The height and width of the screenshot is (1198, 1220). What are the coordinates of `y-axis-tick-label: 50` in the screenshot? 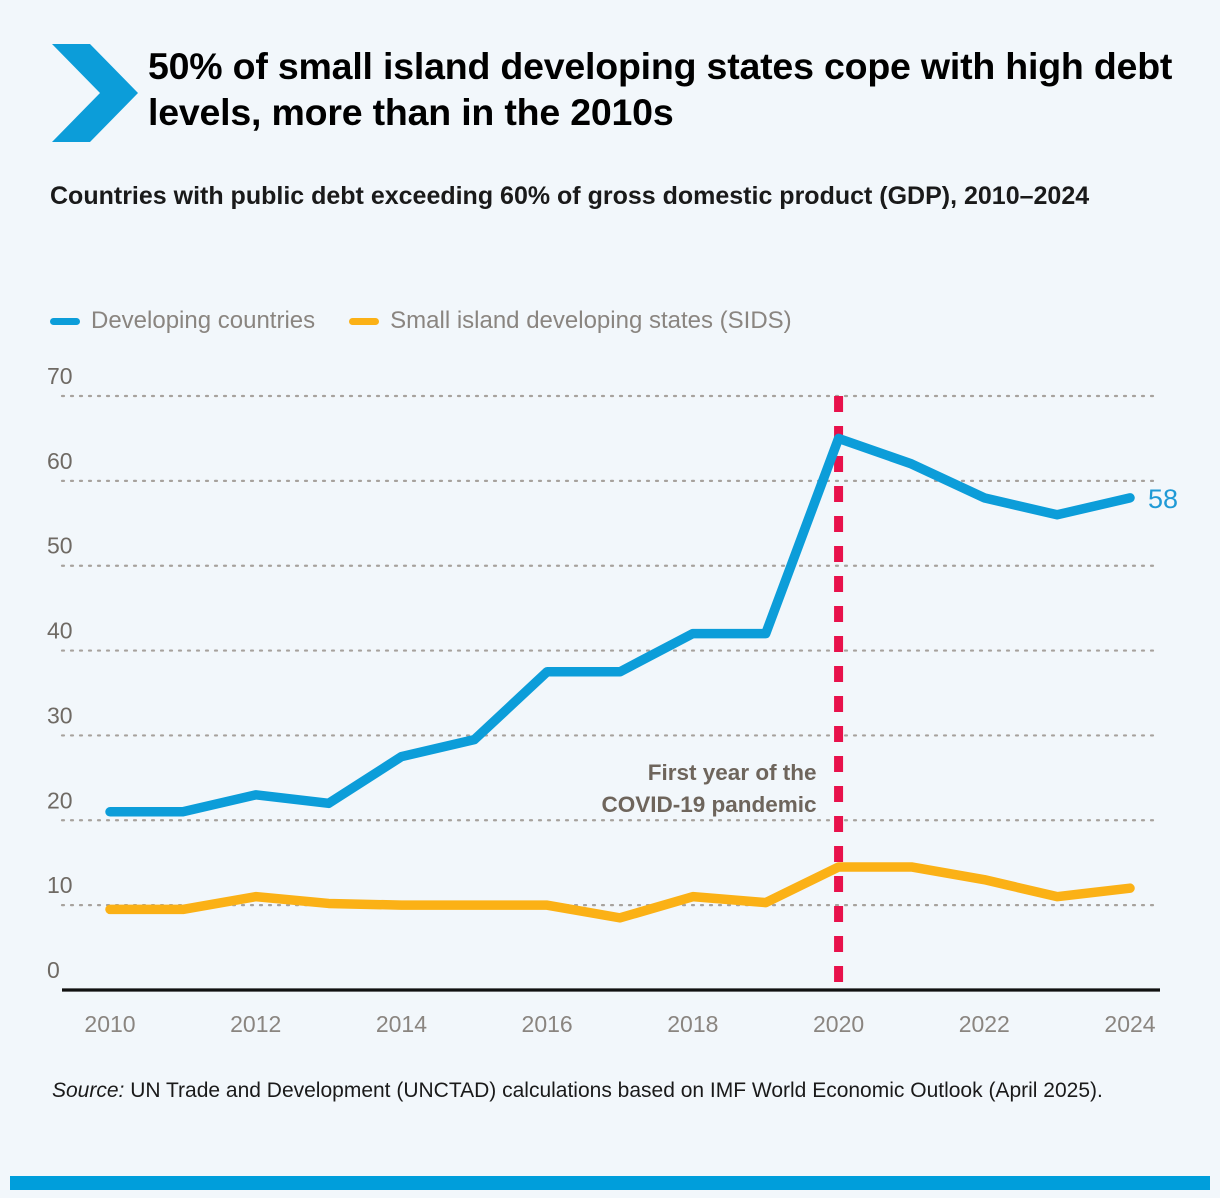 It's located at (60, 546).